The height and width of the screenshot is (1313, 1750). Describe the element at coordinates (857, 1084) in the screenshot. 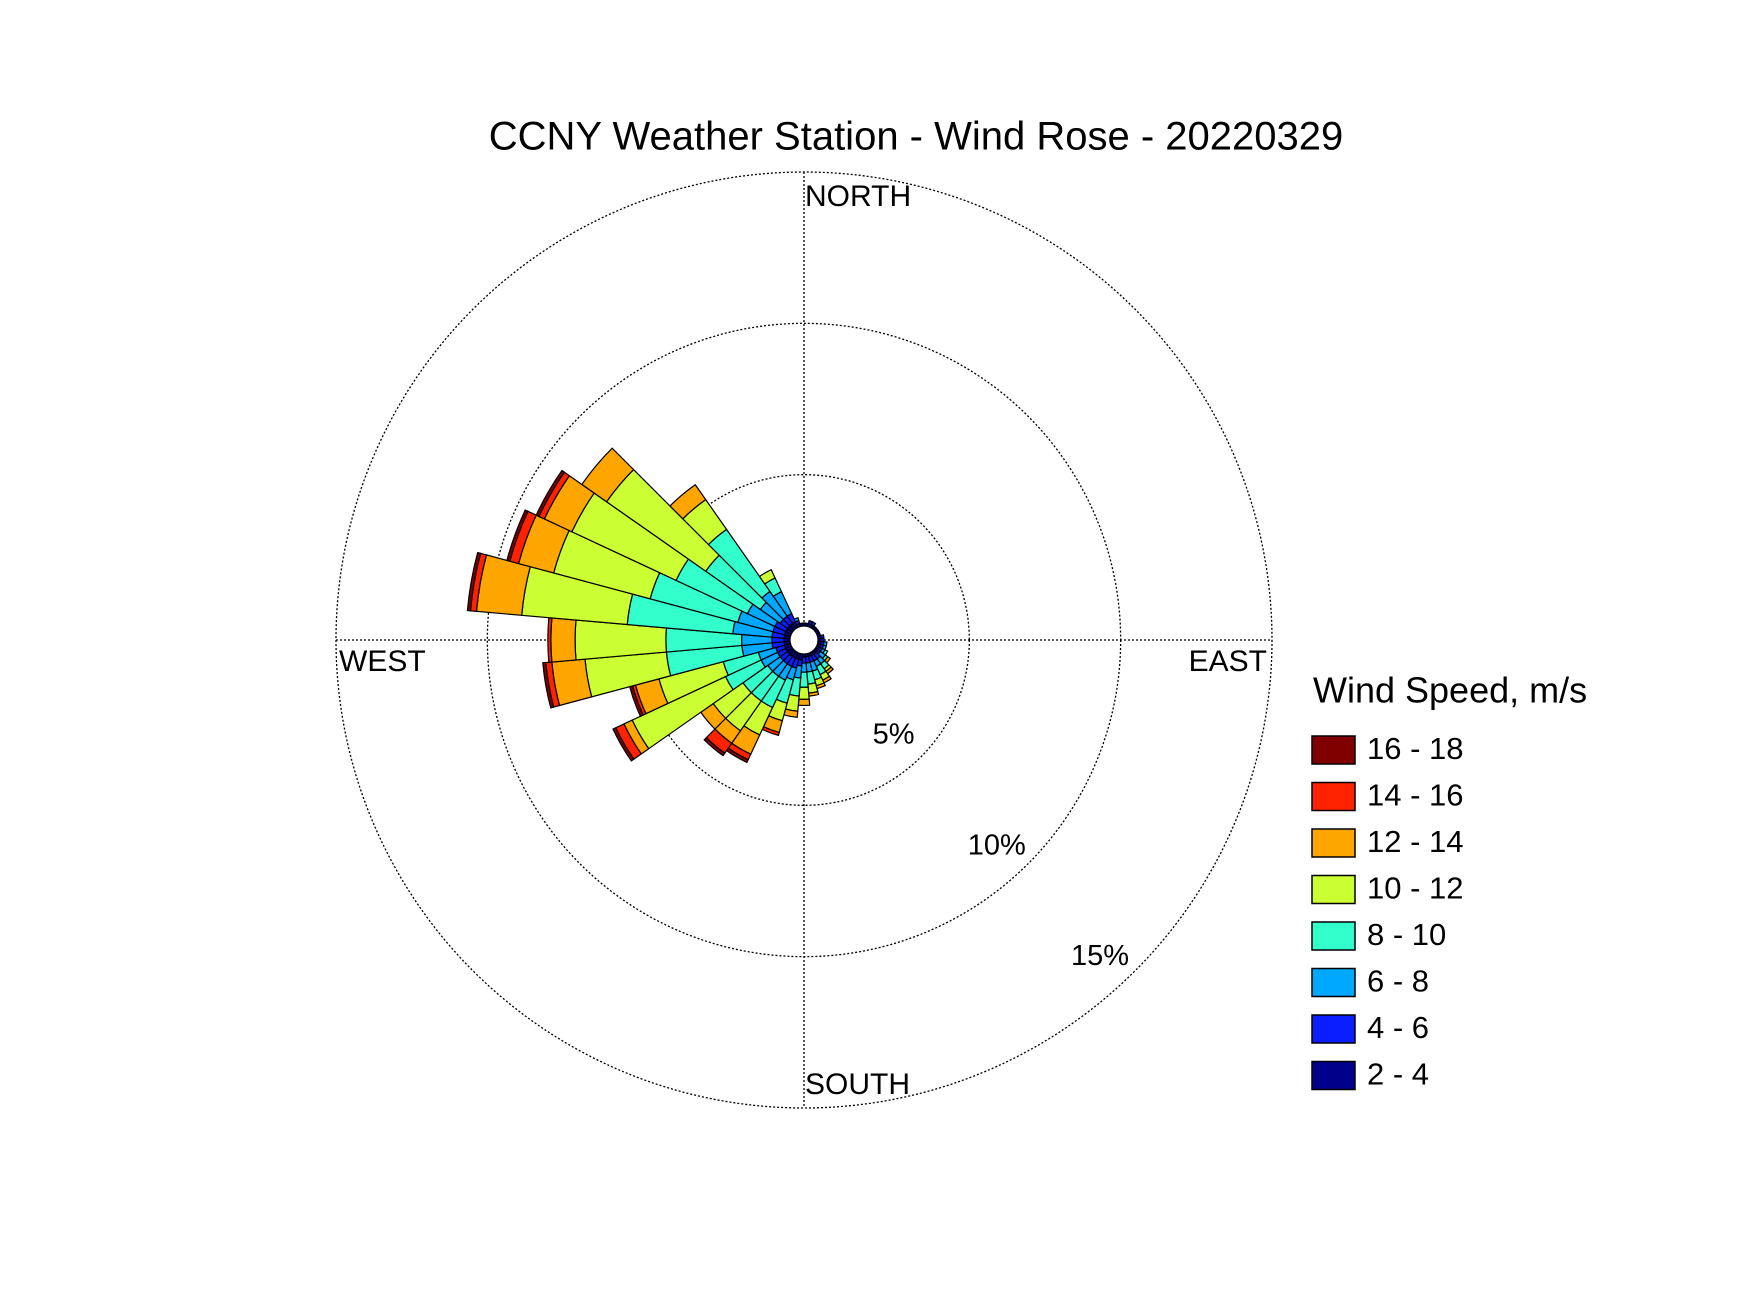

I see `direction-label: SOUTH` at that location.